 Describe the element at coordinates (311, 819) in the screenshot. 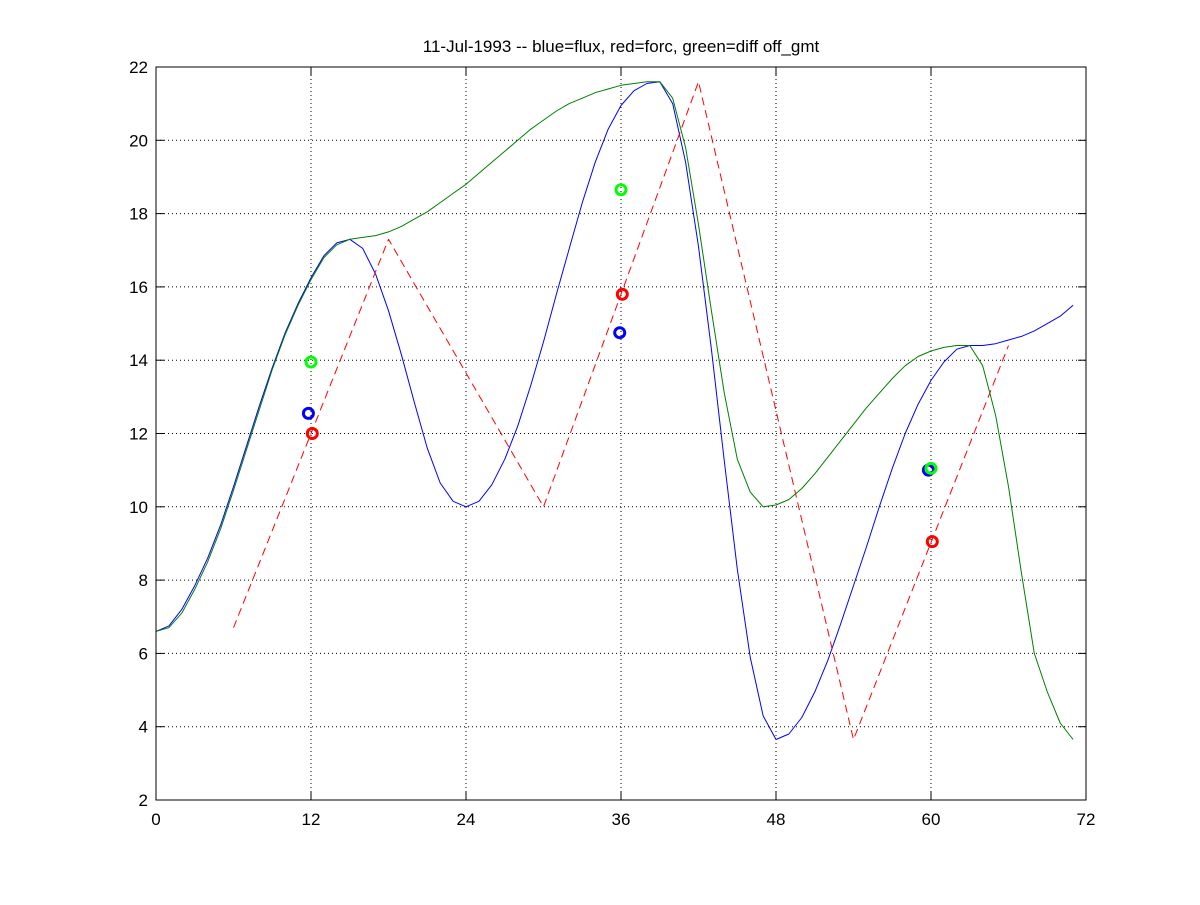

I see `x-tick-label: 12` at that location.